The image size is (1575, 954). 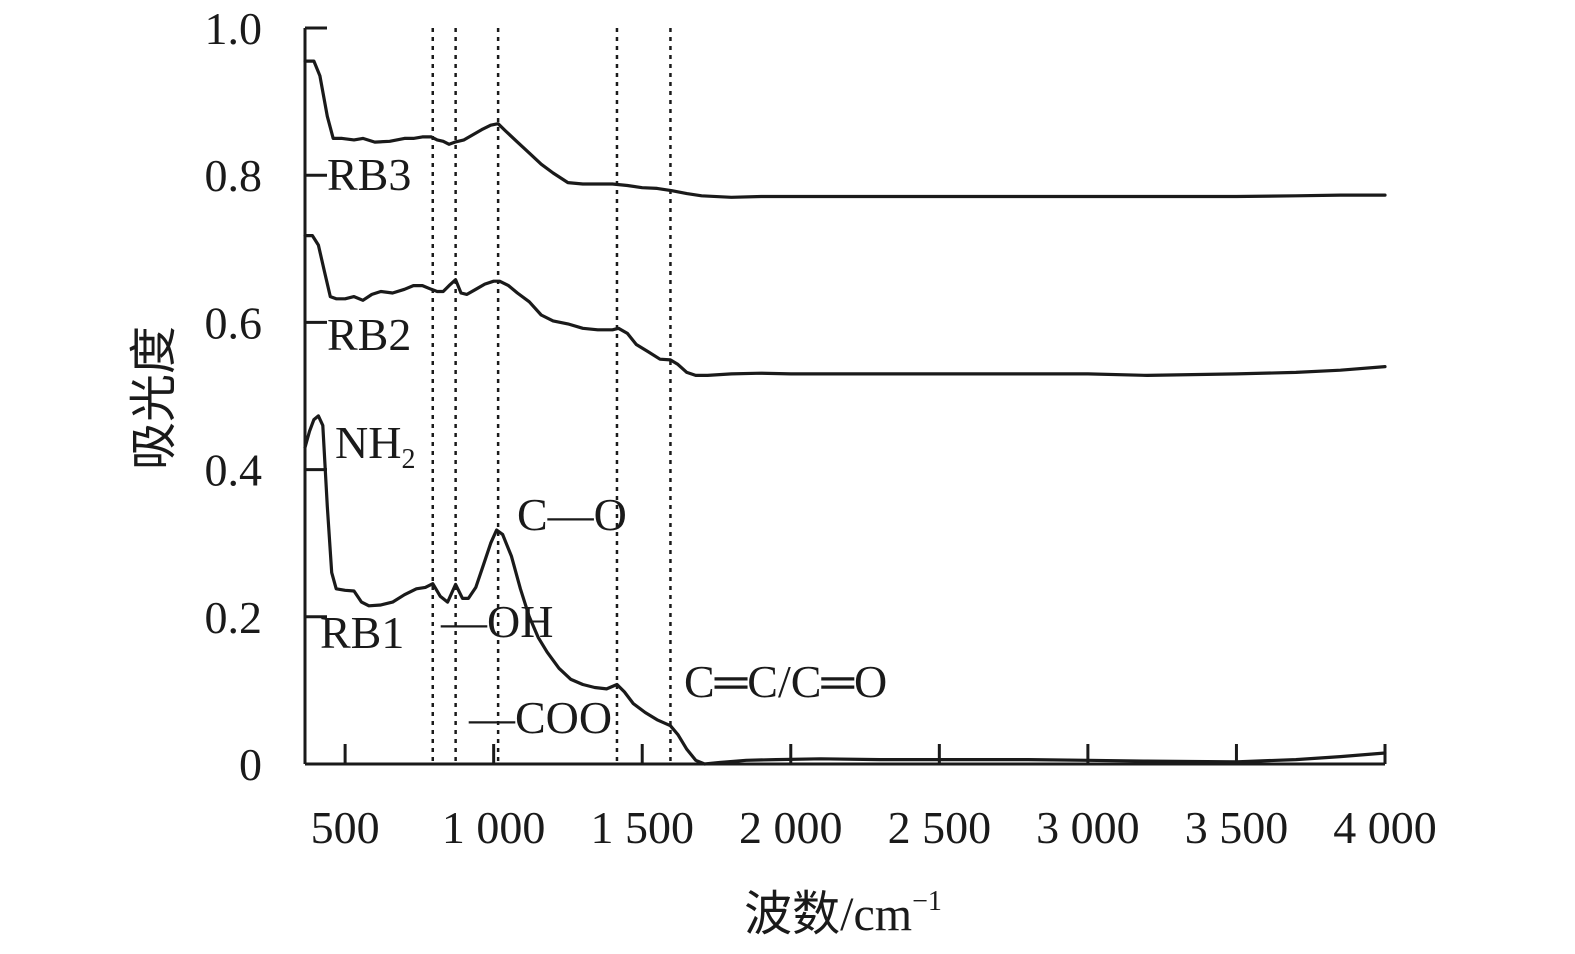 I want to click on x-tick-label: 3 000, so click(x=1088, y=827).